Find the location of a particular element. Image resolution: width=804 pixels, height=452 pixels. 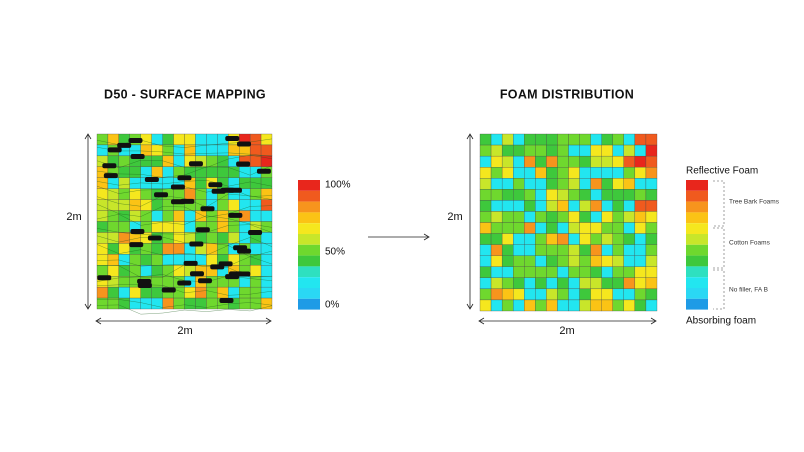

group-label: No filler, FA B is located at coordinates (748, 290).